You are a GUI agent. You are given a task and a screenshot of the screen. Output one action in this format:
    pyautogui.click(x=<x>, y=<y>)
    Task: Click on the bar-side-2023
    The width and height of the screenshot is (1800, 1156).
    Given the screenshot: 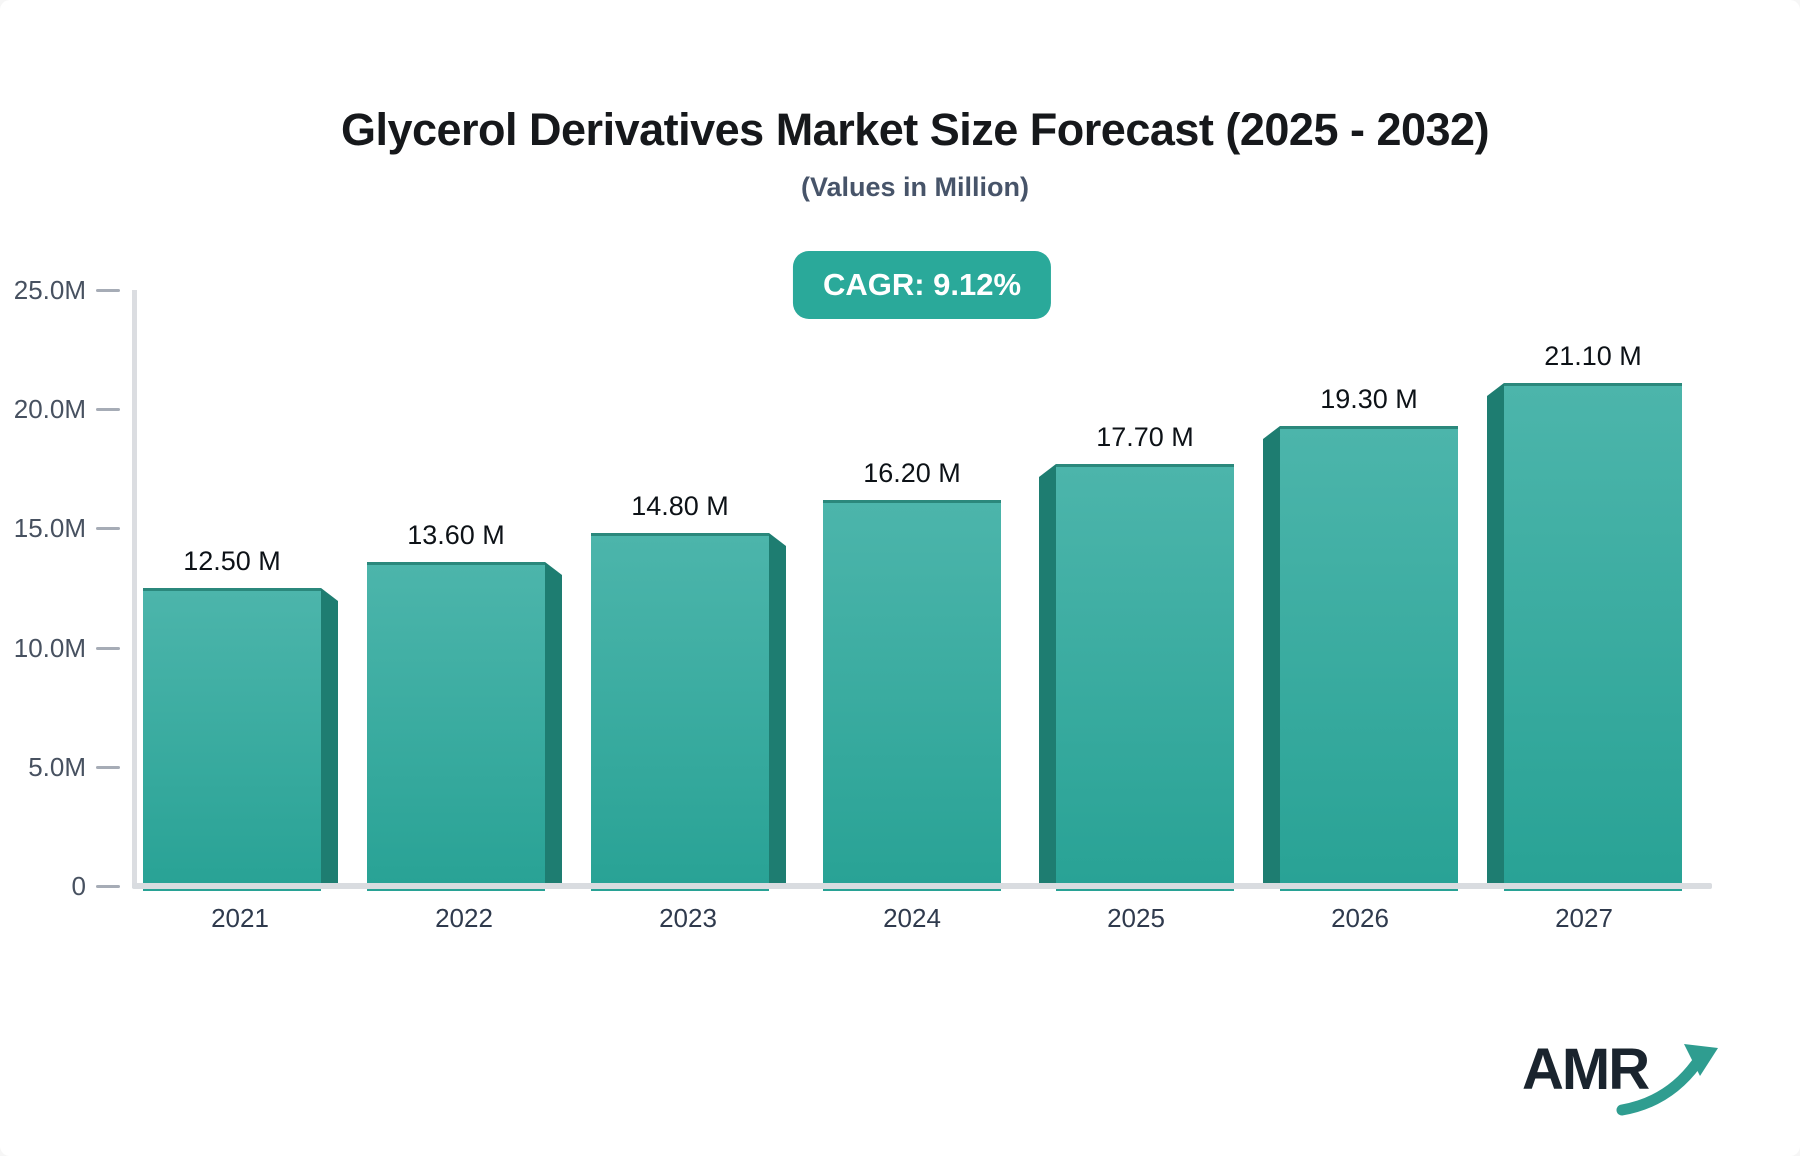 What is the action you would take?
    pyautogui.click(x=777, y=710)
    